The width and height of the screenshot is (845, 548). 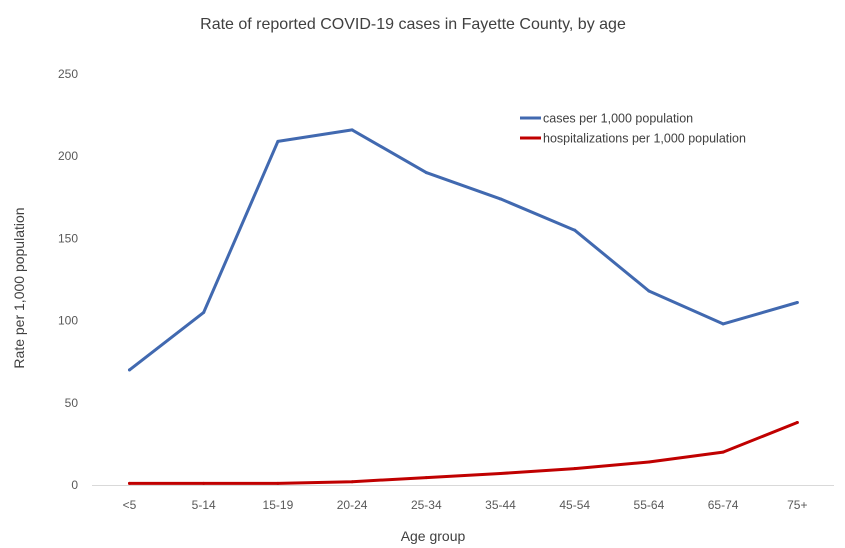 What do you see at coordinates (72, 403) in the screenshot?
I see `y-tick-label: 50` at bounding box center [72, 403].